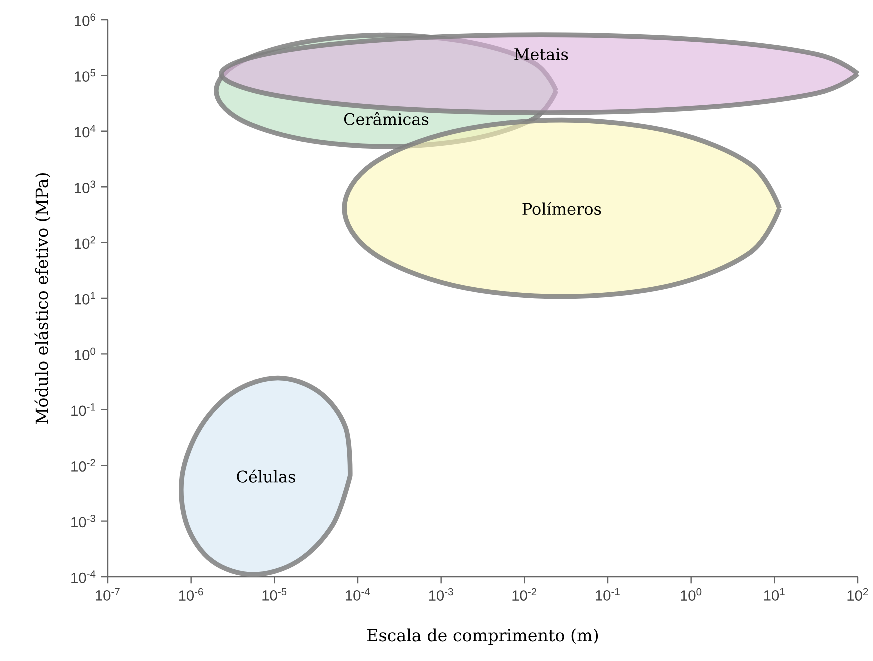 The image size is (873, 661). What do you see at coordinates (84, 410) in the screenshot?
I see `y-tick-label: 10$^{-1}$` at bounding box center [84, 410].